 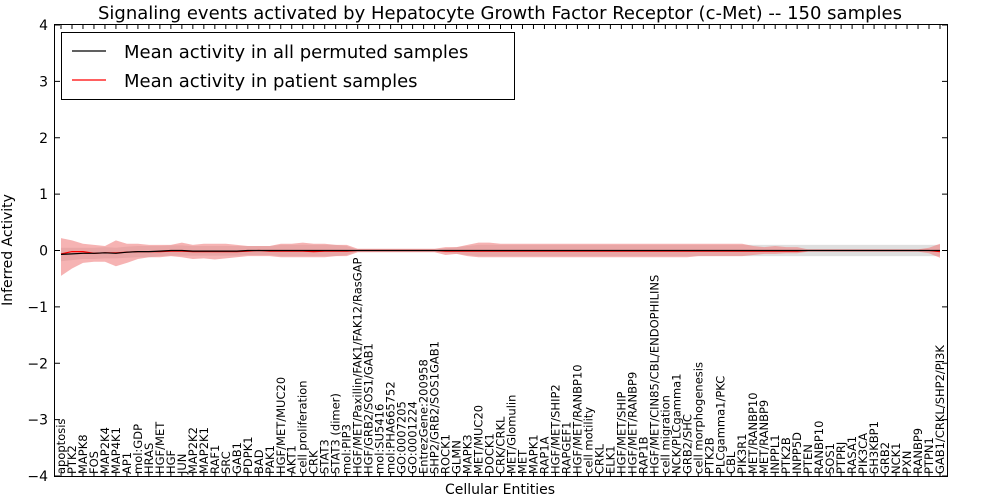 I want to click on x-category-label: GAB1, so click(x=237, y=458).